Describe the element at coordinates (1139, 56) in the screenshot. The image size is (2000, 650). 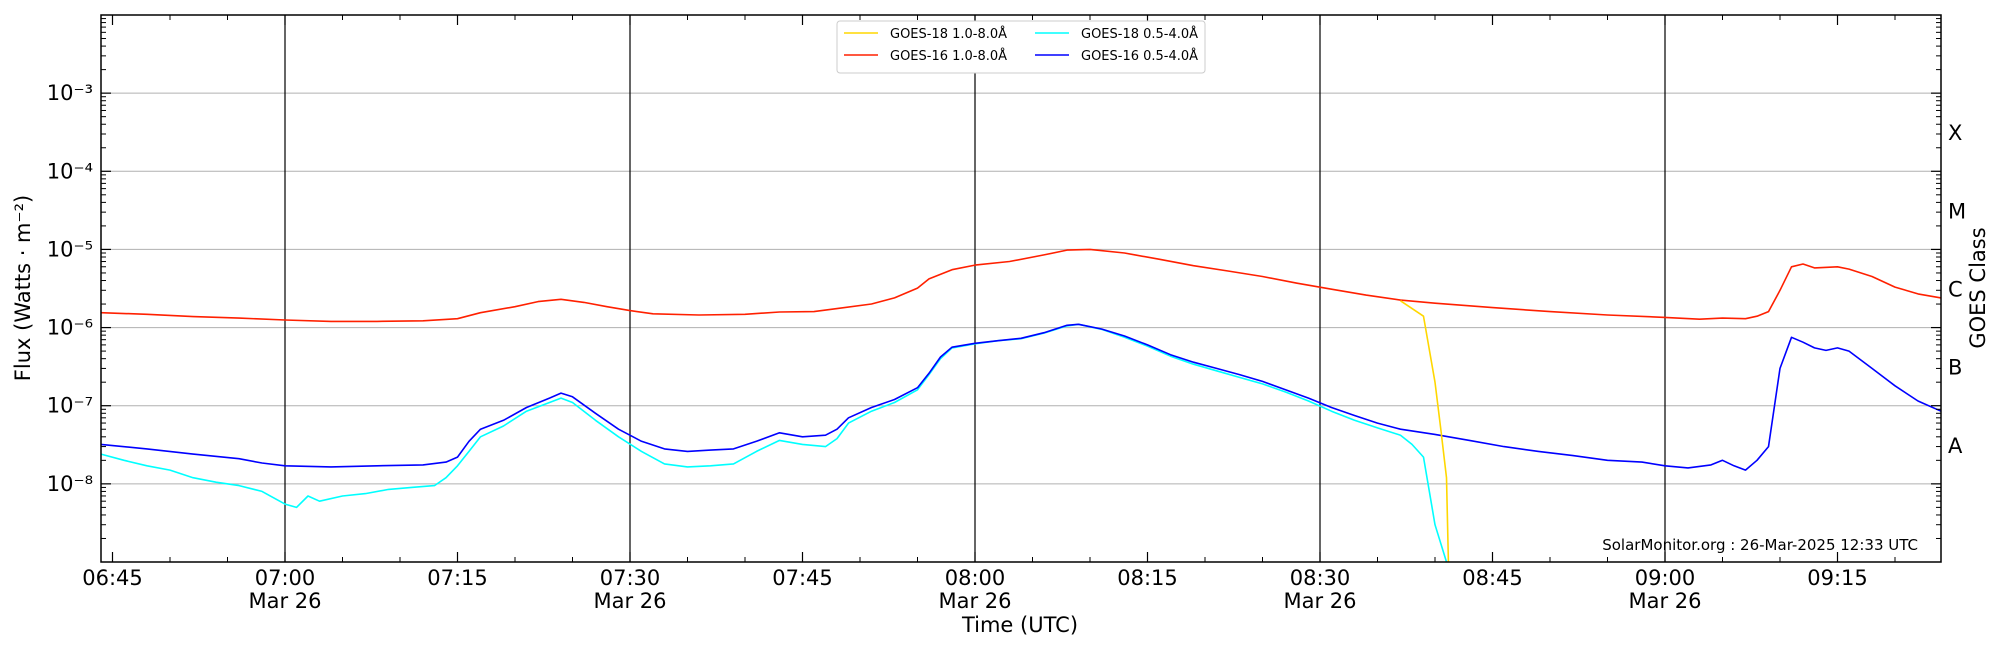
I see `legend-label: GOES-16 0.5-4.0Å` at that location.